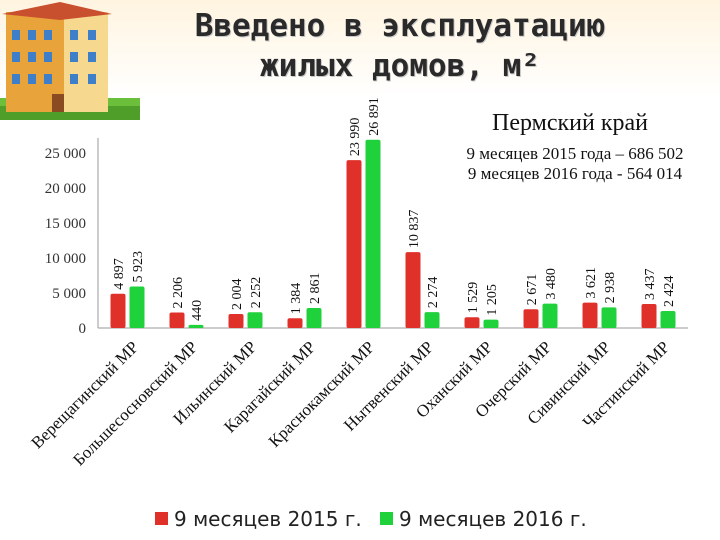  What do you see at coordinates (473, 298) in the screenshot?
I see `data-label-2015: 1 529` at bounding box center [473, 298].